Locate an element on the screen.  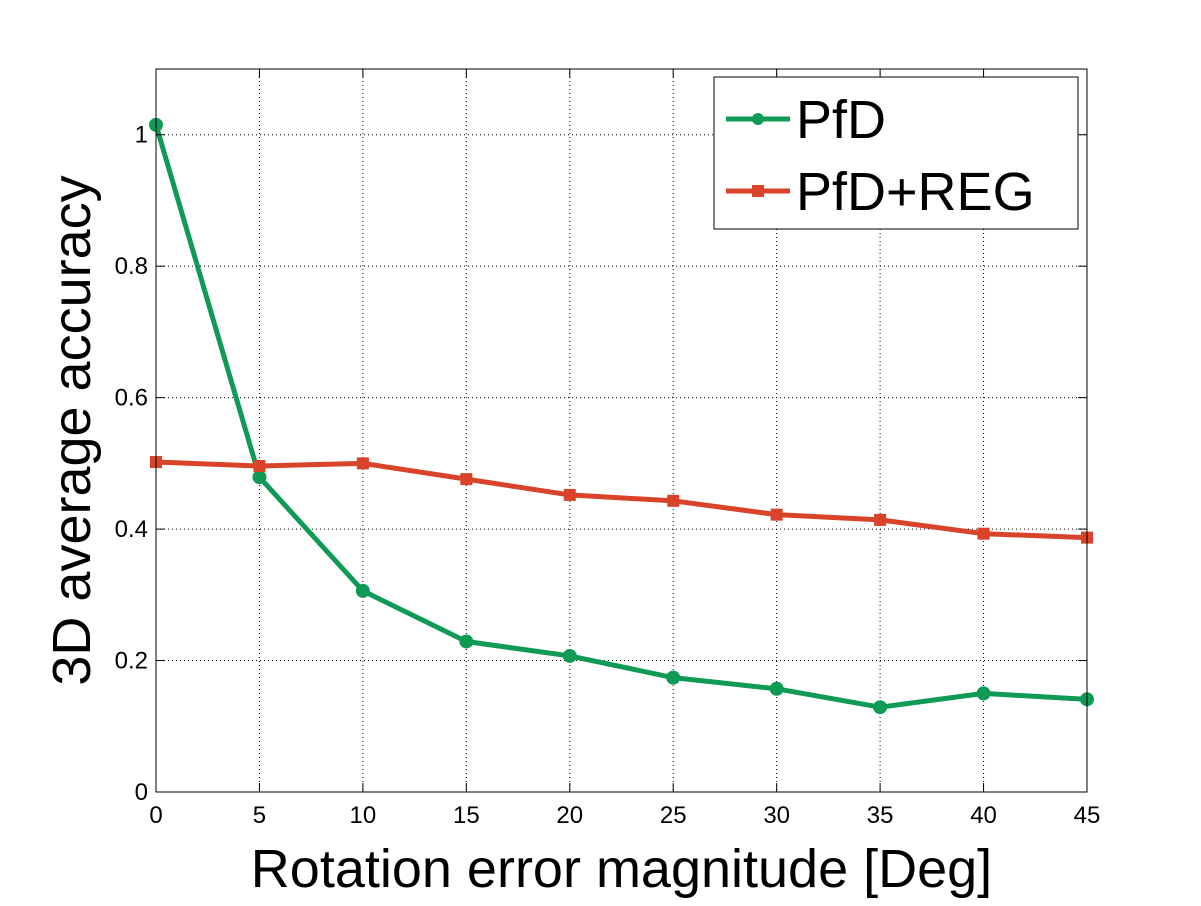
x-tick-label: 5 is located at coordinates (259, 815).